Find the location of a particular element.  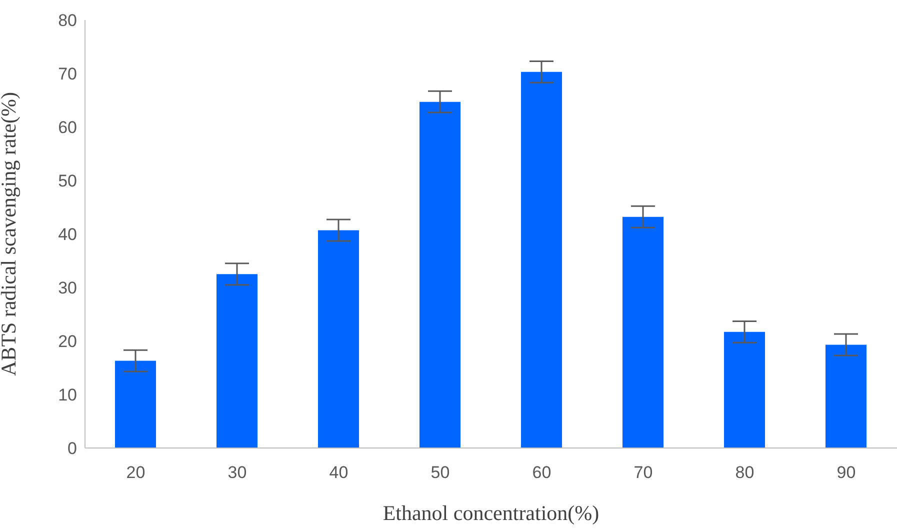

x-tick-label: 40 is located at coordinates (338, 472).